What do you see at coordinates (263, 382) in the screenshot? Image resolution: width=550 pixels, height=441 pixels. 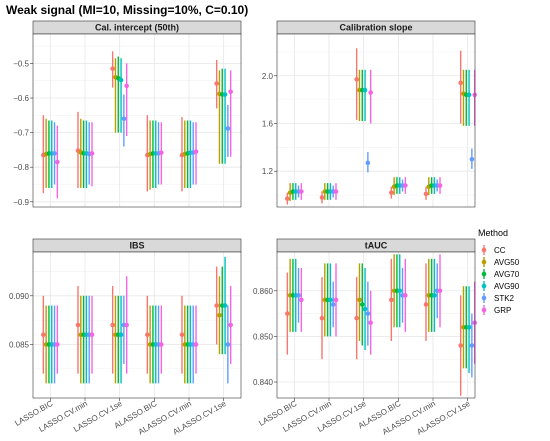 I see `y-tick-label: 0.840` at bounding box center [263, 382].